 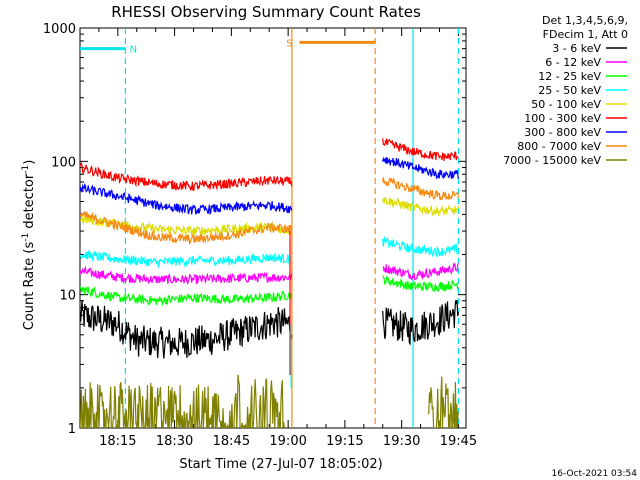 I want to click on legend-entry-label: 25 - 50 keV, so click(x=569, y=90).